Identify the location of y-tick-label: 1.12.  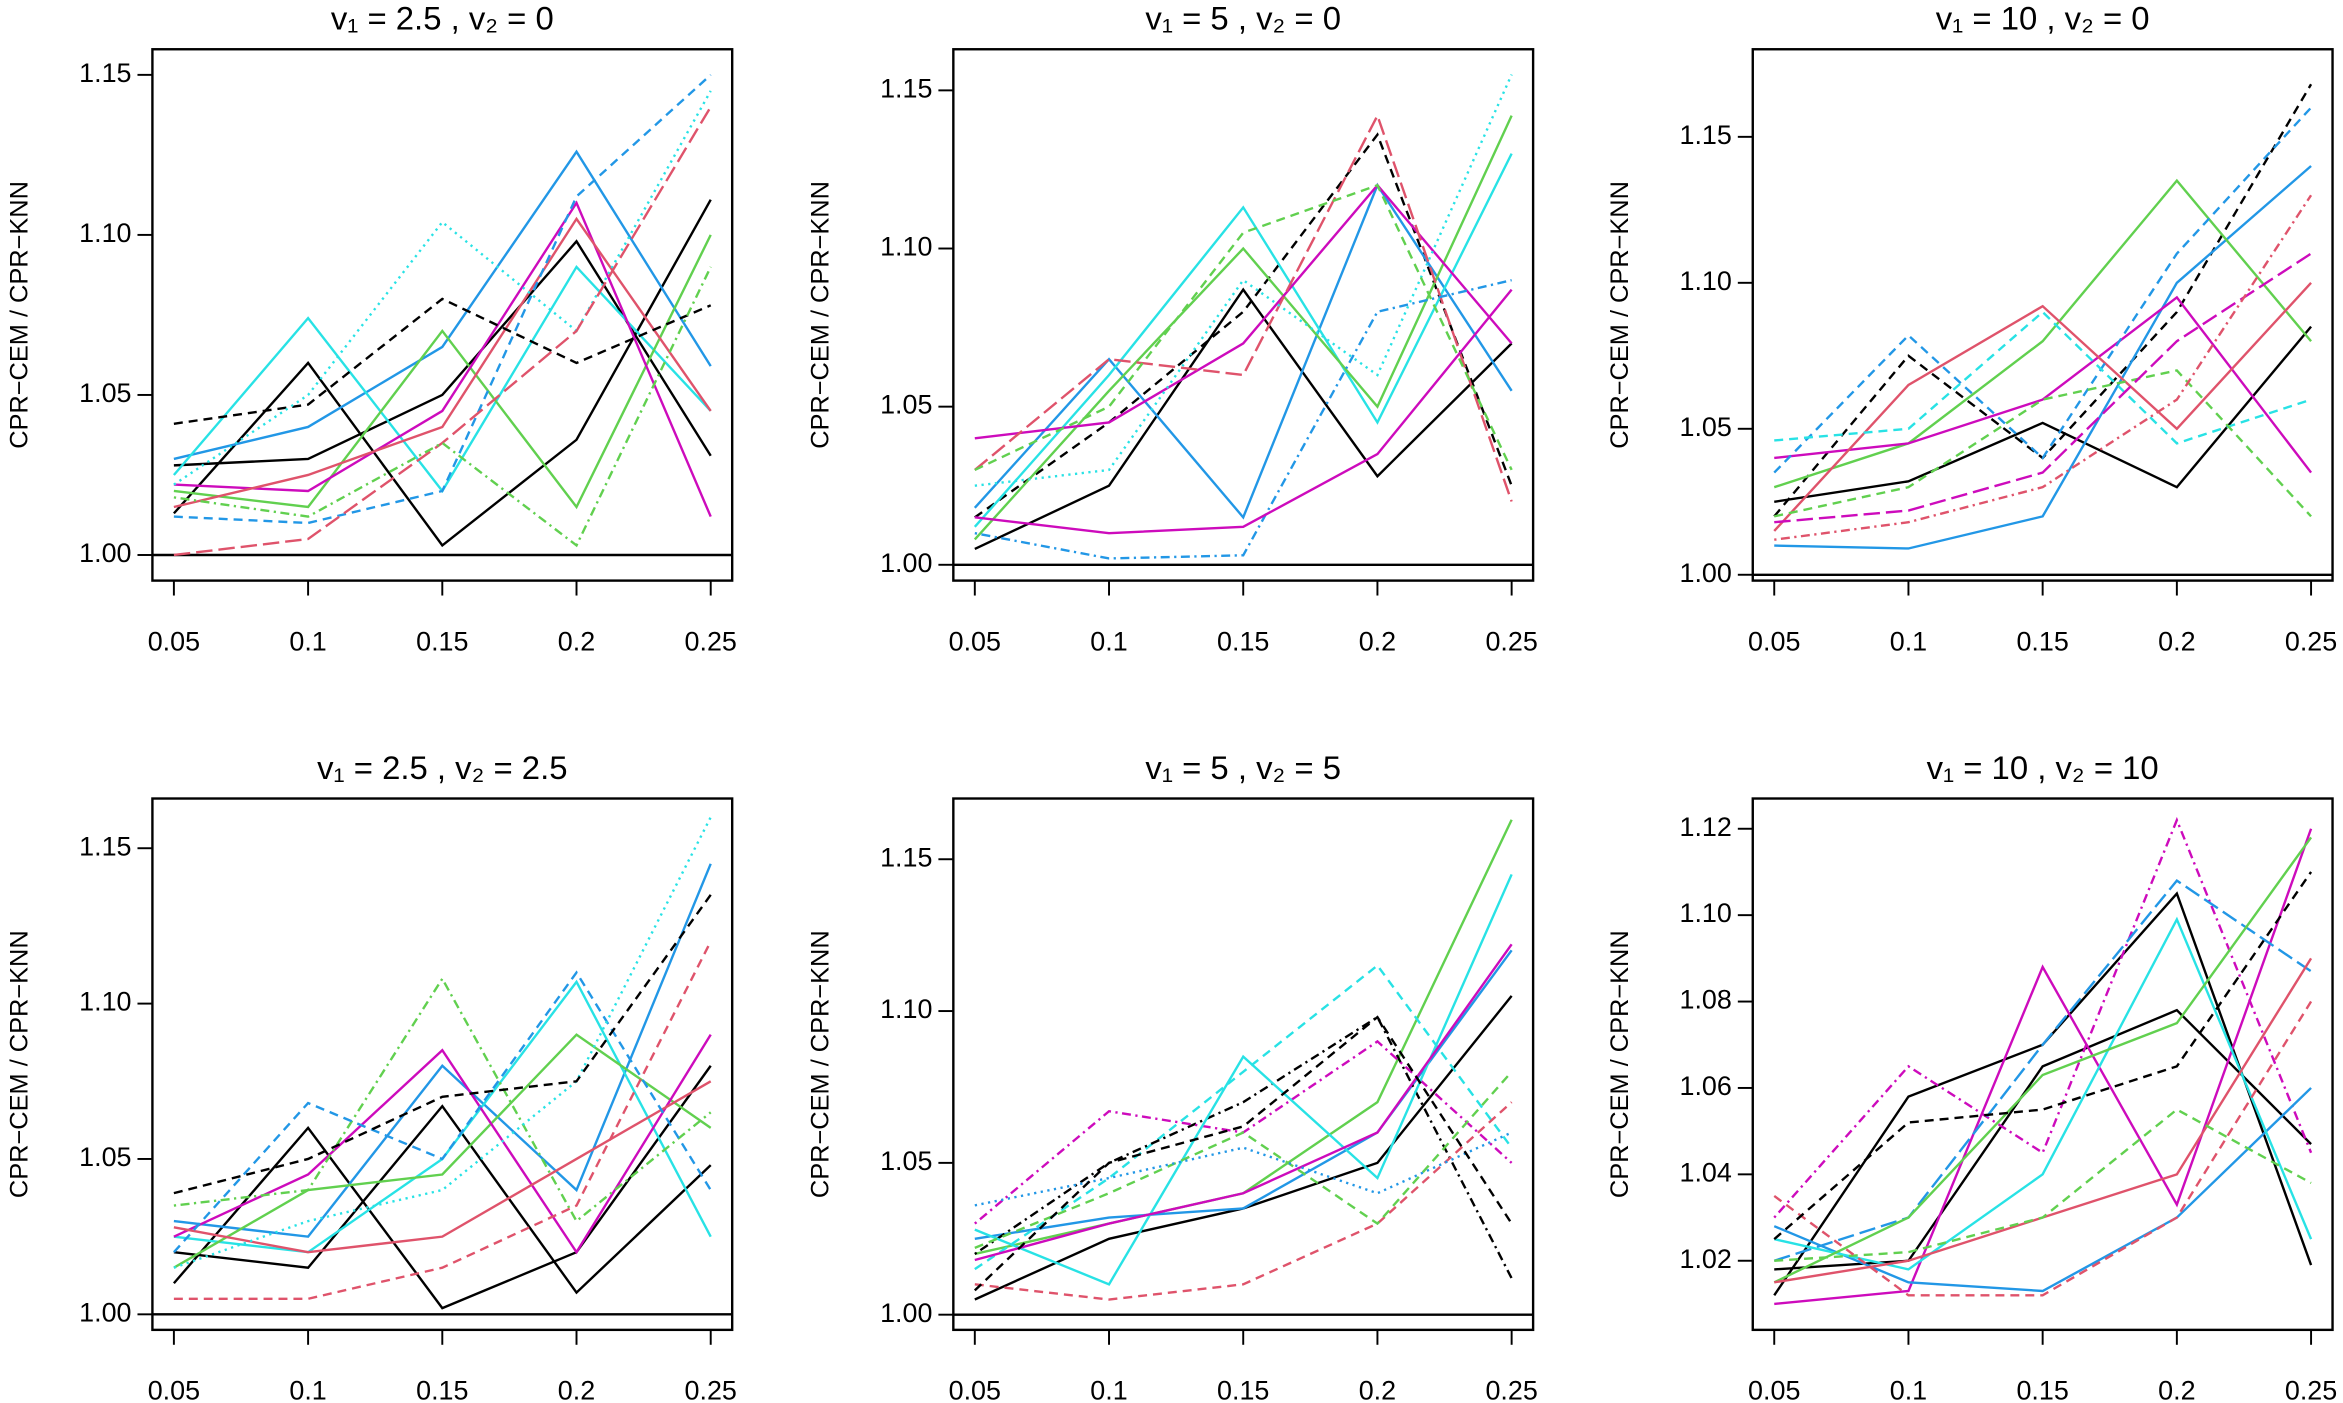
(1706, 827).